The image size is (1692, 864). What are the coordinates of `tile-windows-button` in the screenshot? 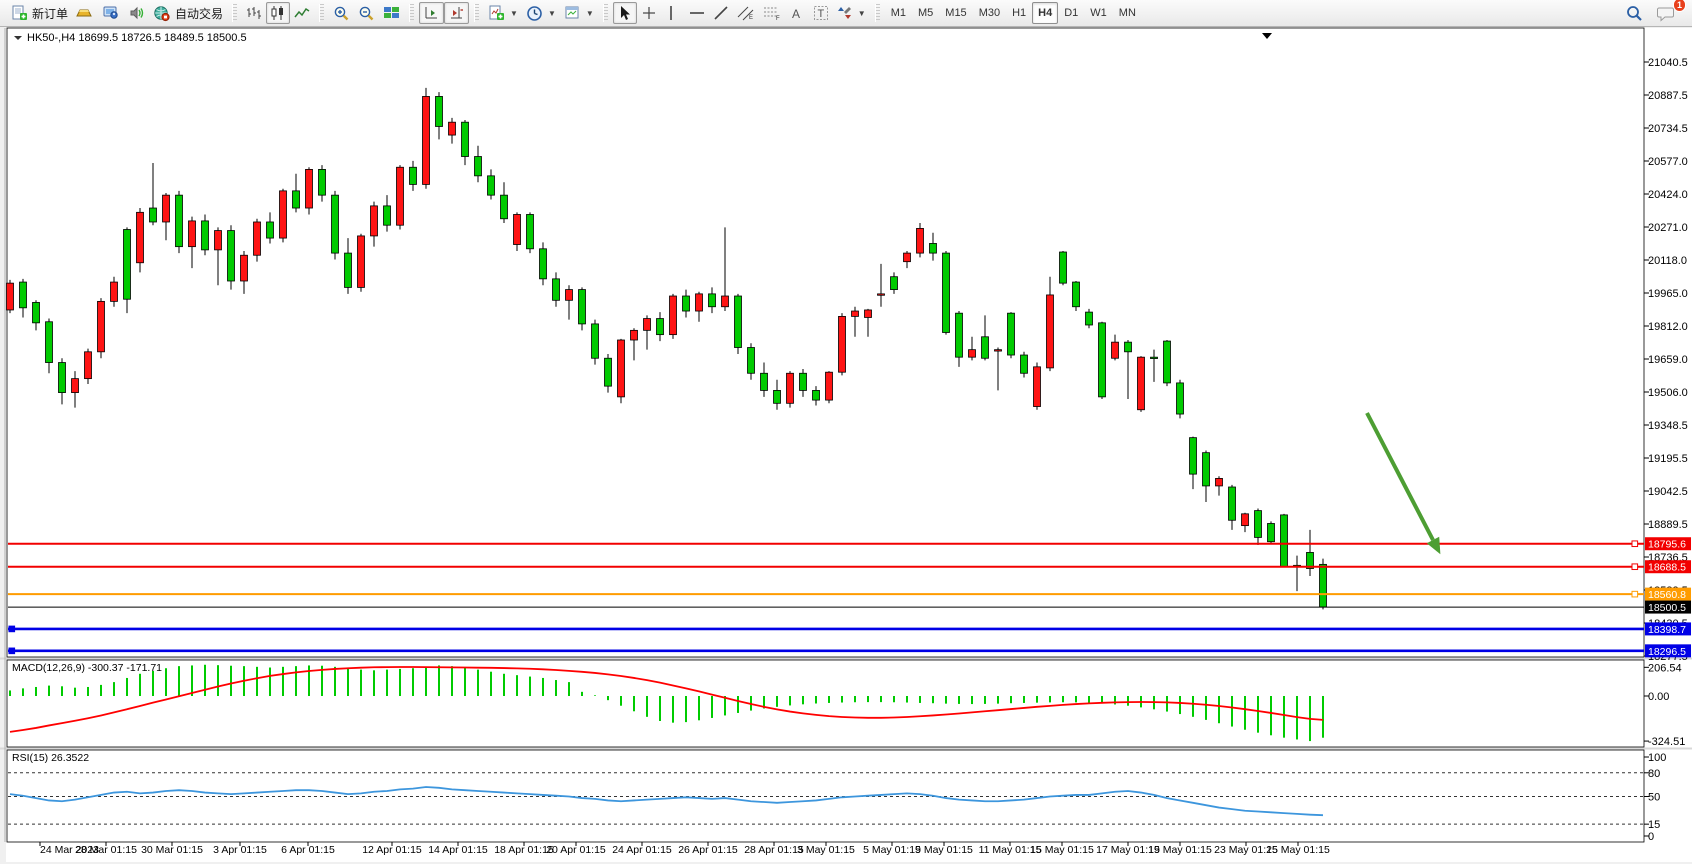 It's located at (391, 13).